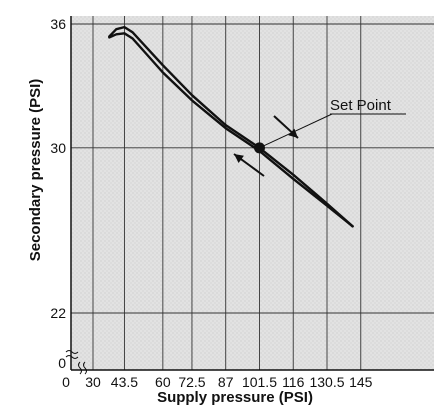 The width and height of the screenshot is (434, 412). I want to click on x-tick-label: 0, so click(66, 382).